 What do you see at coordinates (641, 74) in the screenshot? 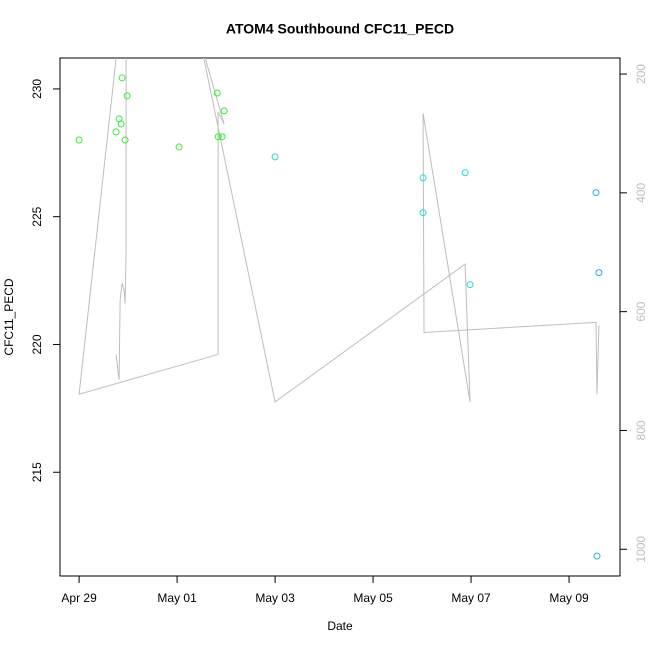
I see `y2-tick-label: 200` at bounding box center [641, 74].